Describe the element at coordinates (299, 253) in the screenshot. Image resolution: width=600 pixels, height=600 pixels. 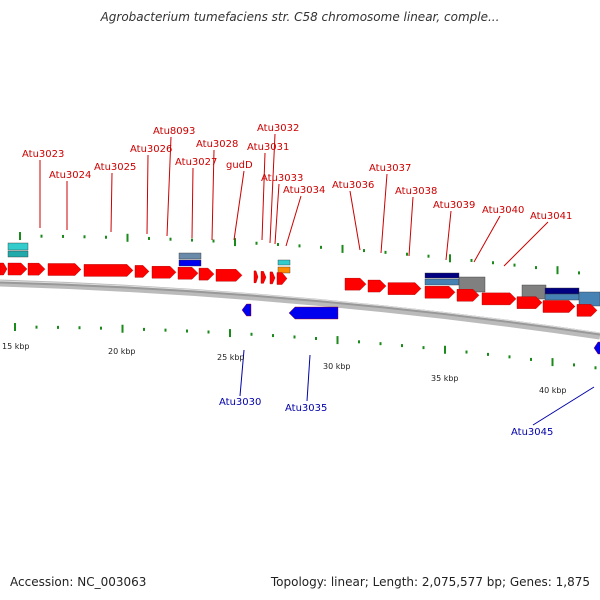
I see `outer-tick-ring` at that location.